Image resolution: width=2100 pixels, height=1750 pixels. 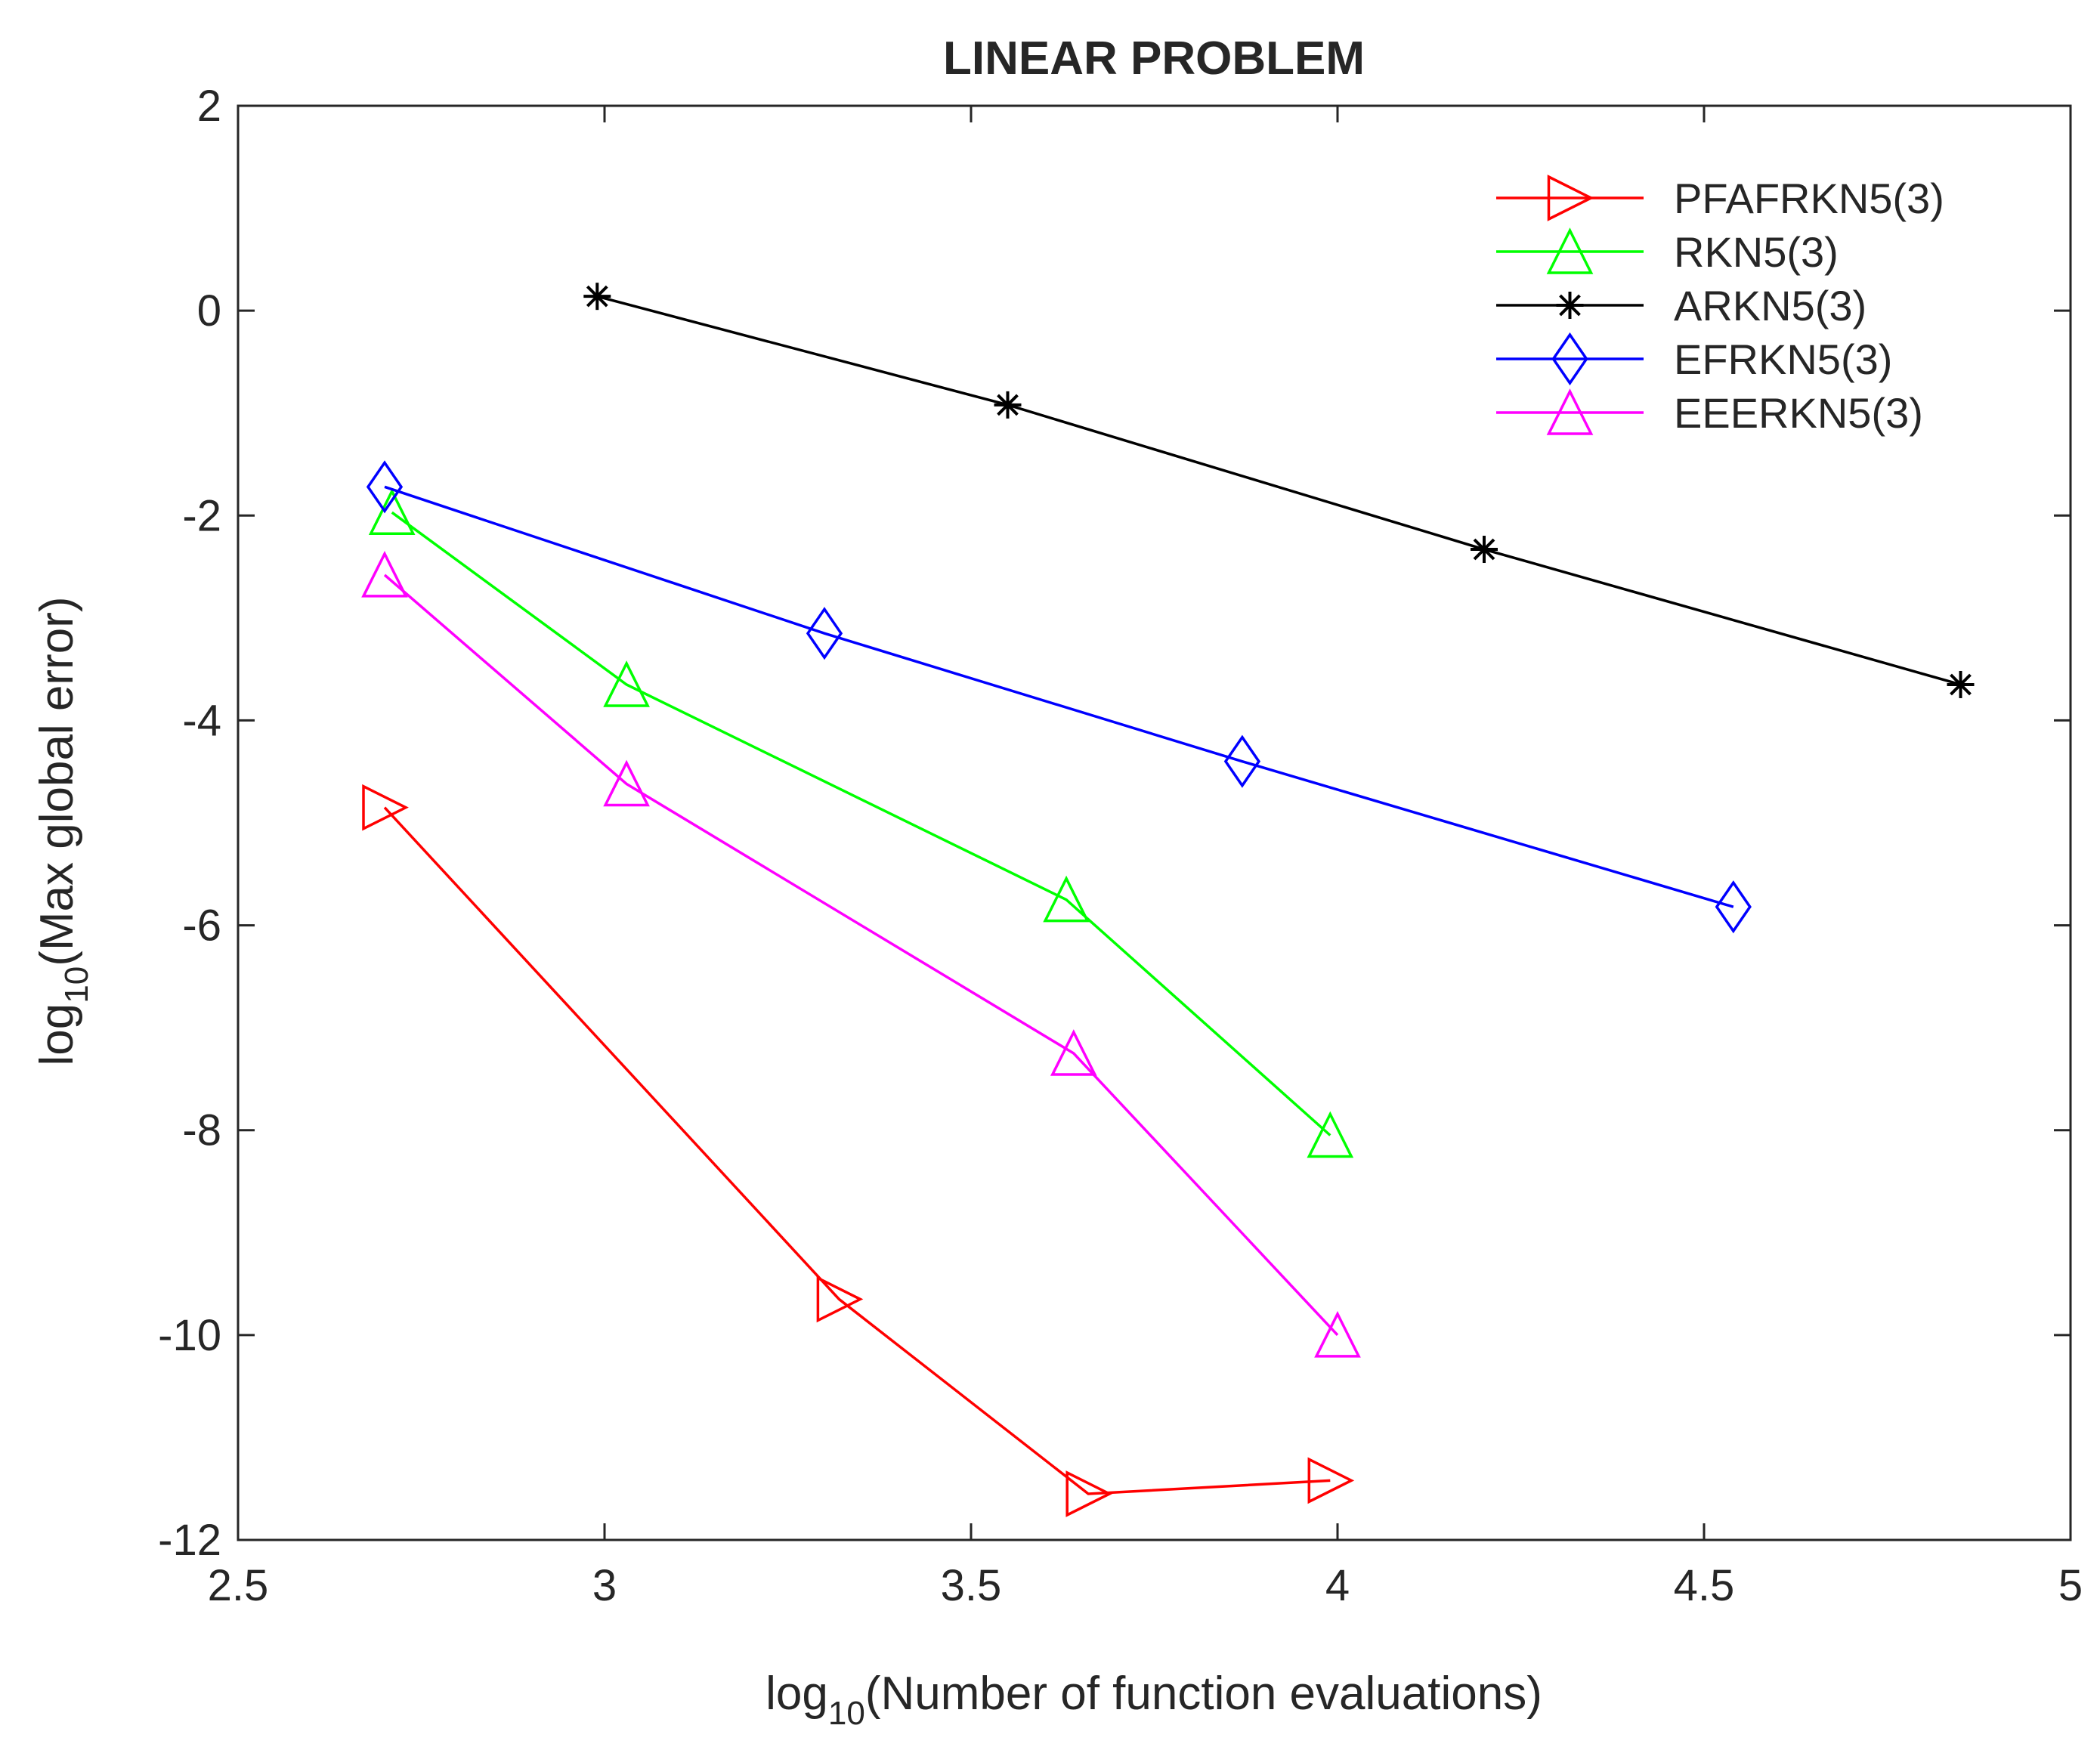 What do you see at coordinates (201, 926) in the screenshot?
I see `y-tick-label: -6` at bounding box center [201, 926].